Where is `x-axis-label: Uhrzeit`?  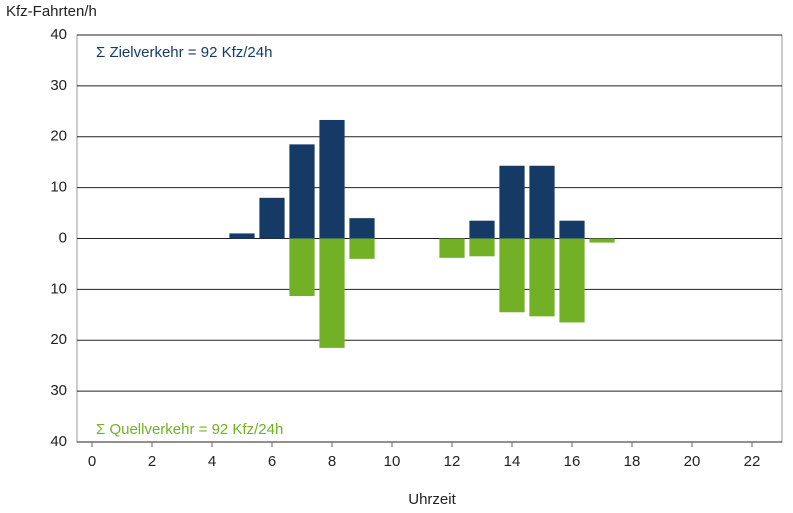 x-axis-label: Uhrzeit is located at coordinates (432, 499).